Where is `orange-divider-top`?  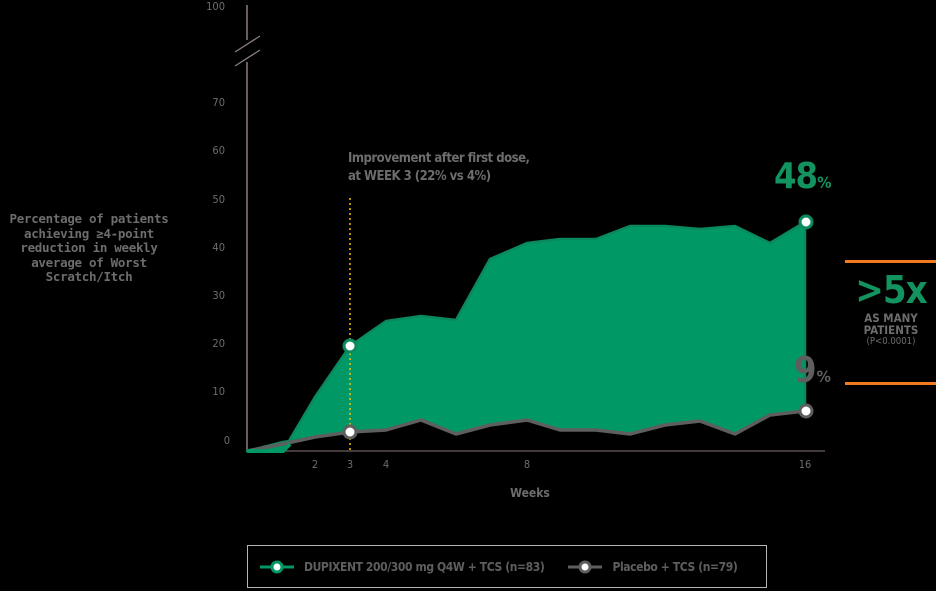 orange-divider-top is located at coordinates (890, 261).